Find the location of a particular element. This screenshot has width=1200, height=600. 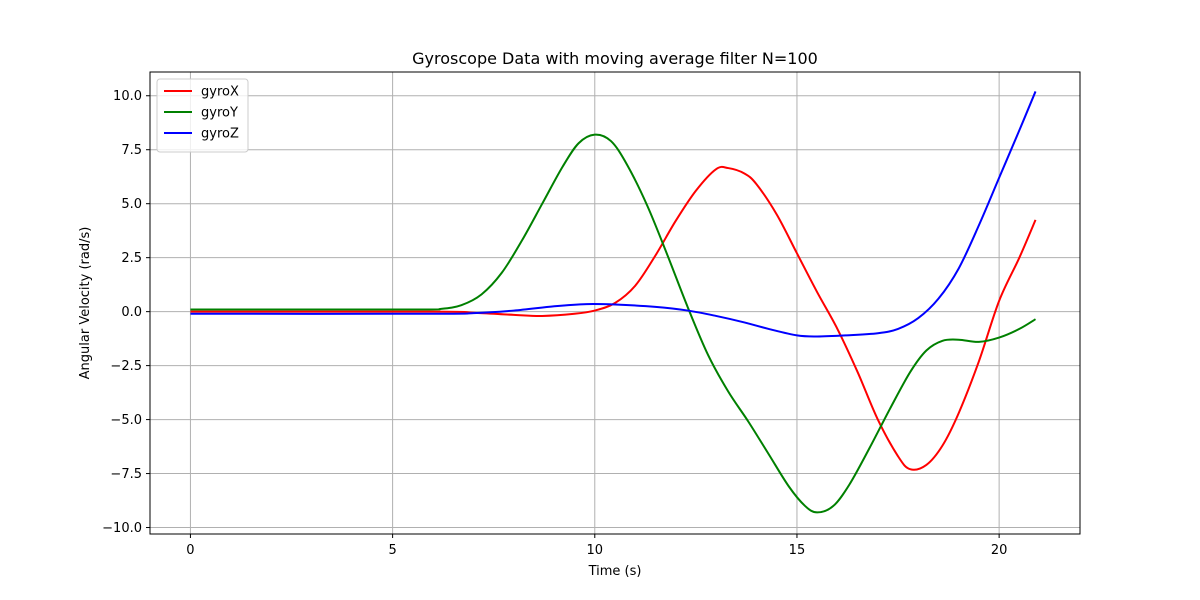

legend-label-gyroZ: gyroZ is located at coordinates (220, 134).